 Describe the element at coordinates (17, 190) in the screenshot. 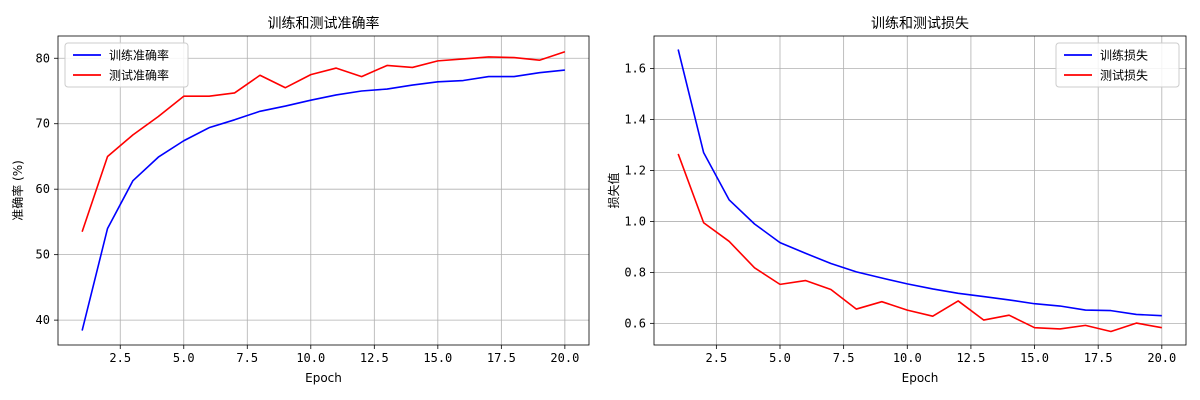

I see `y-axis-label: 准确率 (%)` at that location.